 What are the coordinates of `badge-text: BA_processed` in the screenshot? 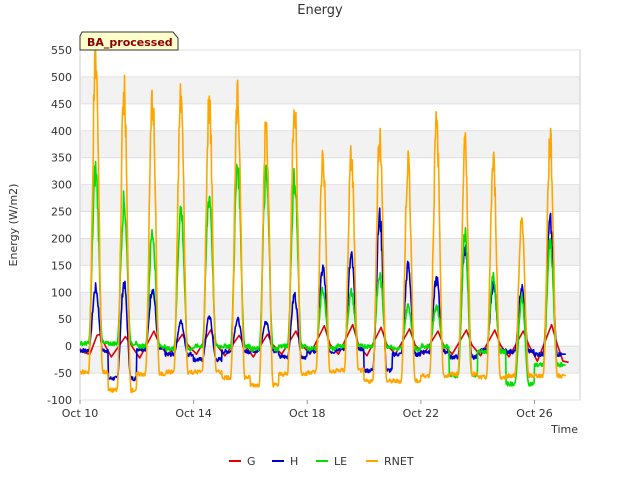 It's located at (130, 42).